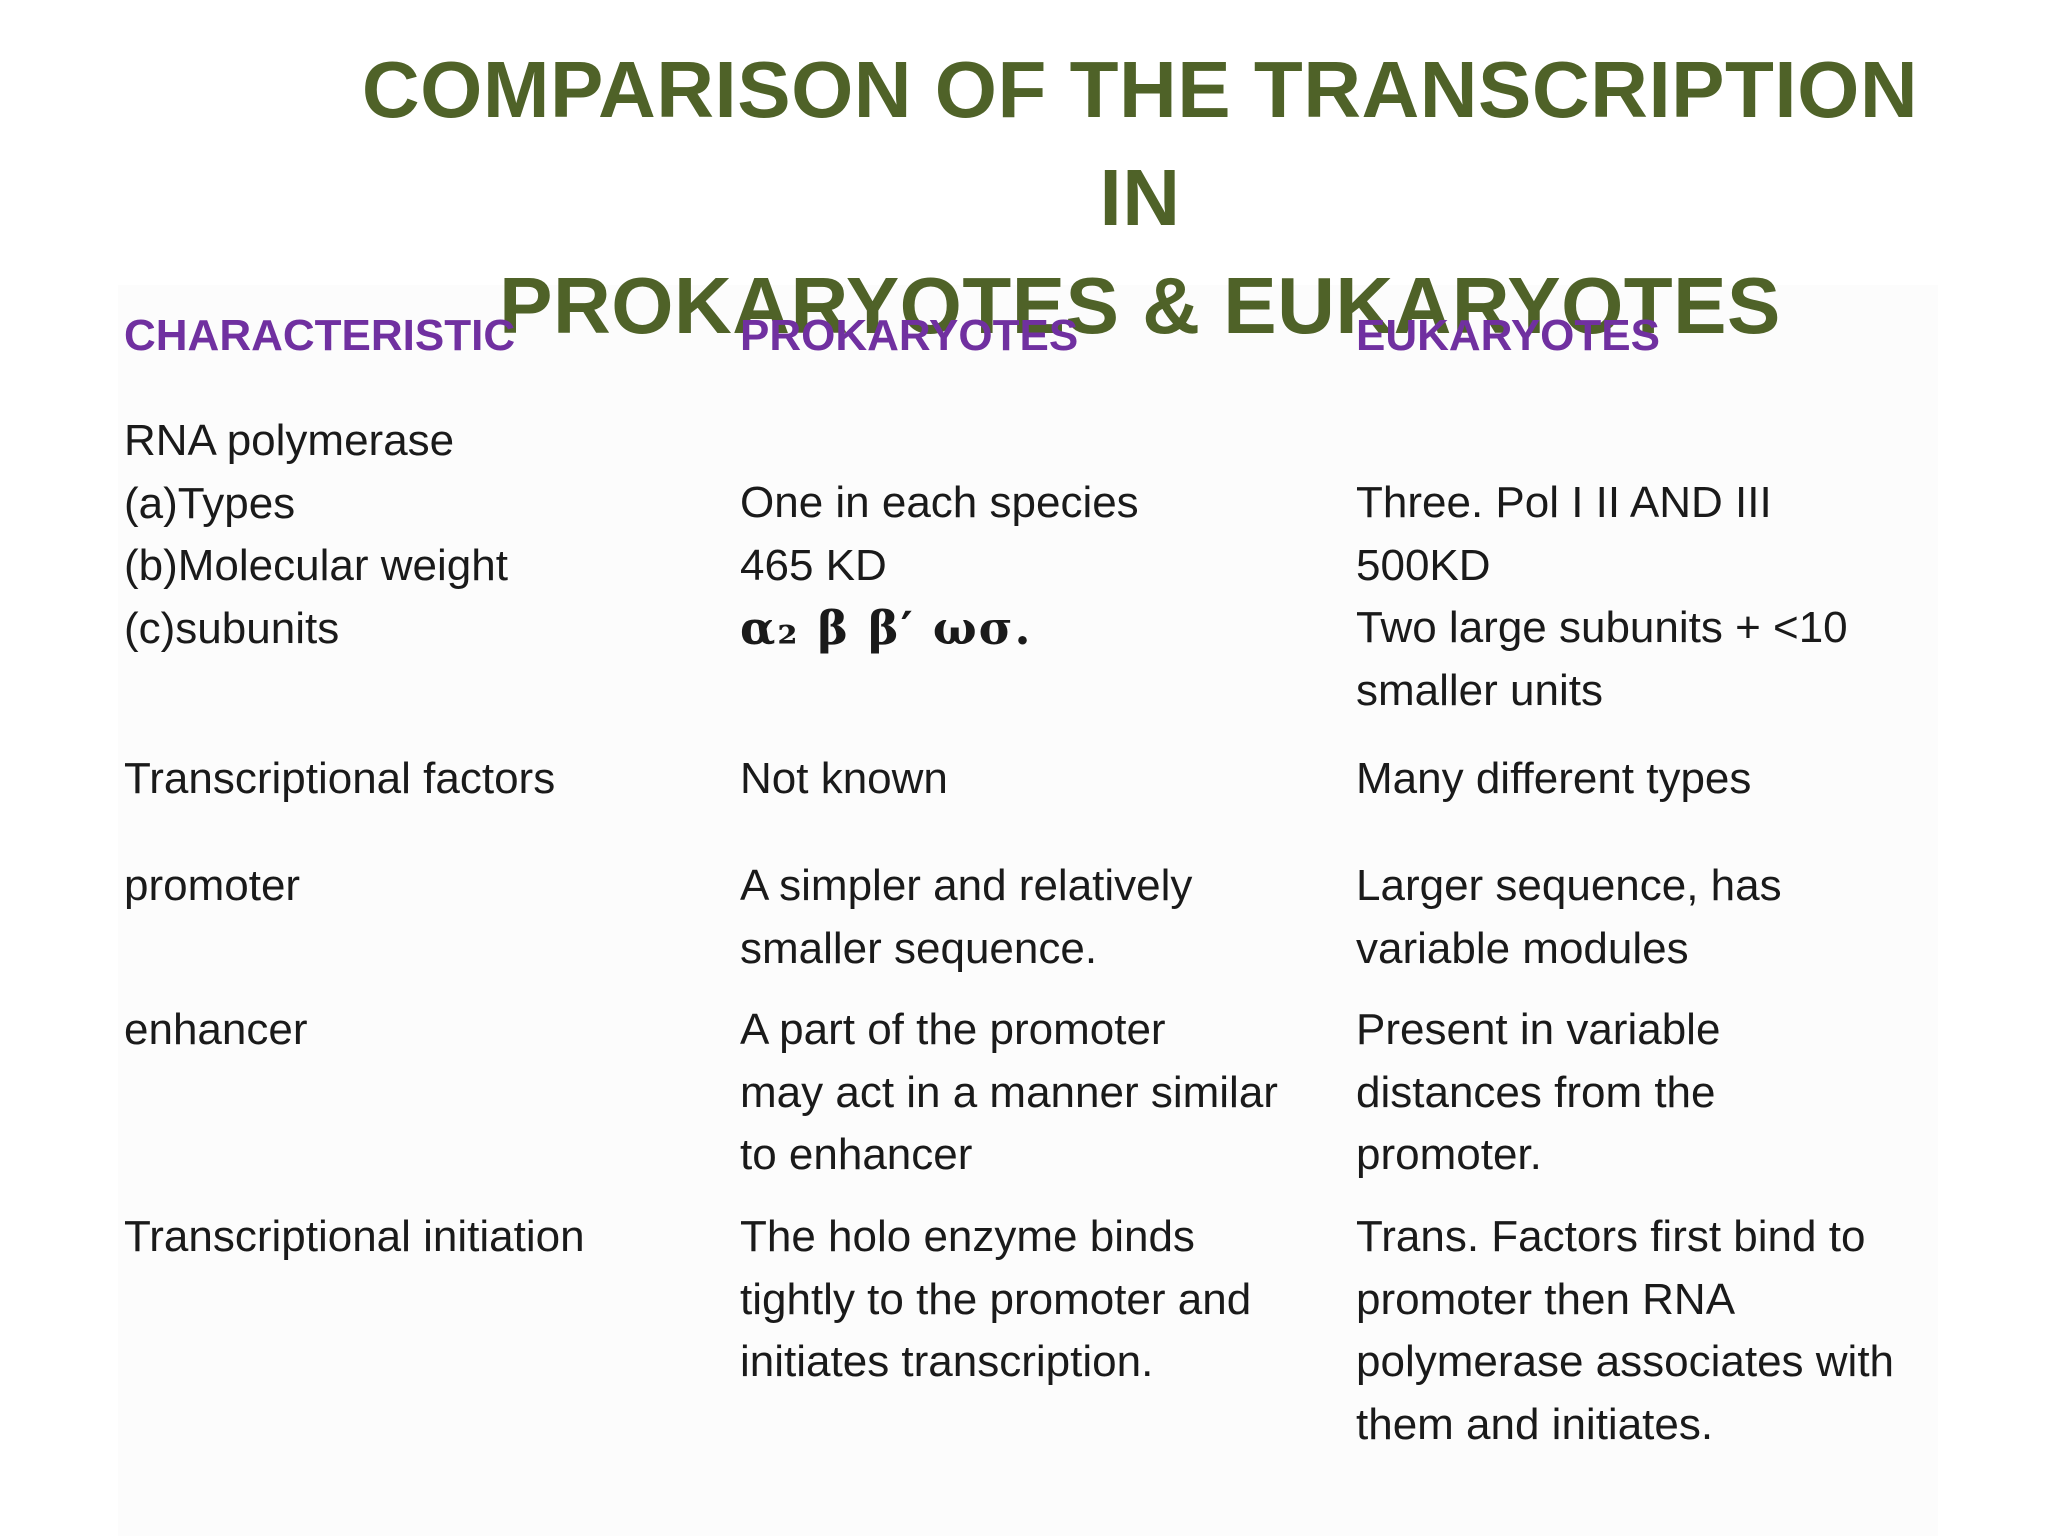  What do you see at coordinates (1449, 1154) in the screenshot?
I see `eukaryote-enhancer-line-3: promoter.` at bounding box center [1449, 1154].